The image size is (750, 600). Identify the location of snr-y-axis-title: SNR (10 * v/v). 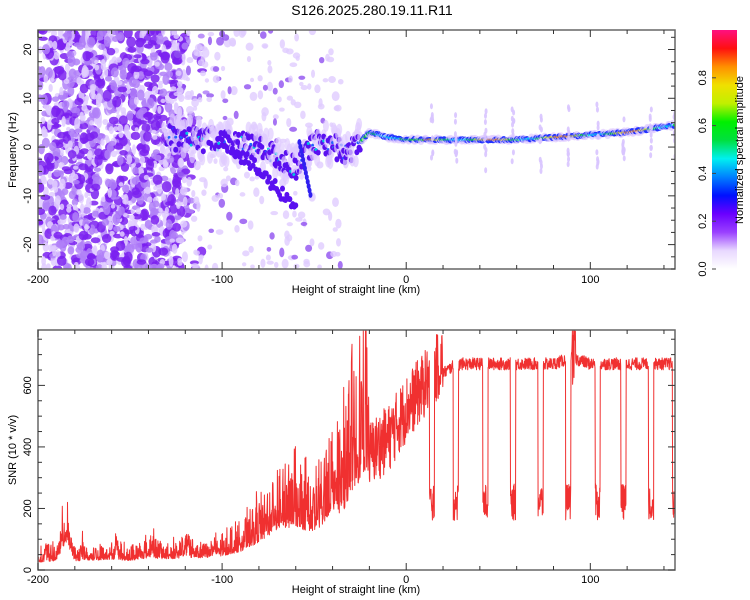
(13, 450).